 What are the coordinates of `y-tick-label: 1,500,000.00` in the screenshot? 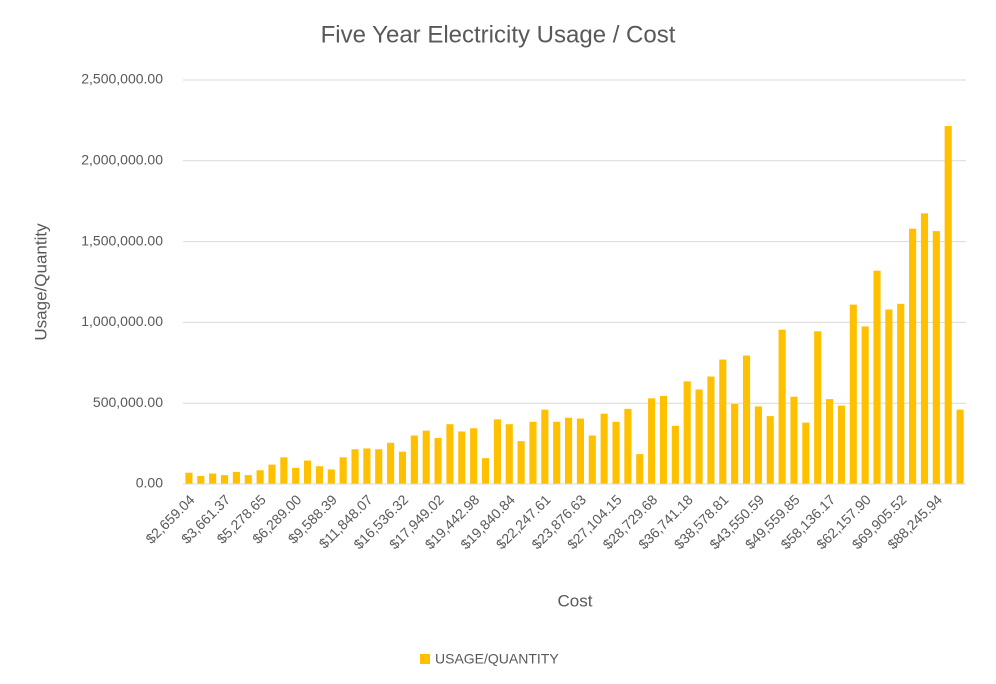 It's located at (122, 240).